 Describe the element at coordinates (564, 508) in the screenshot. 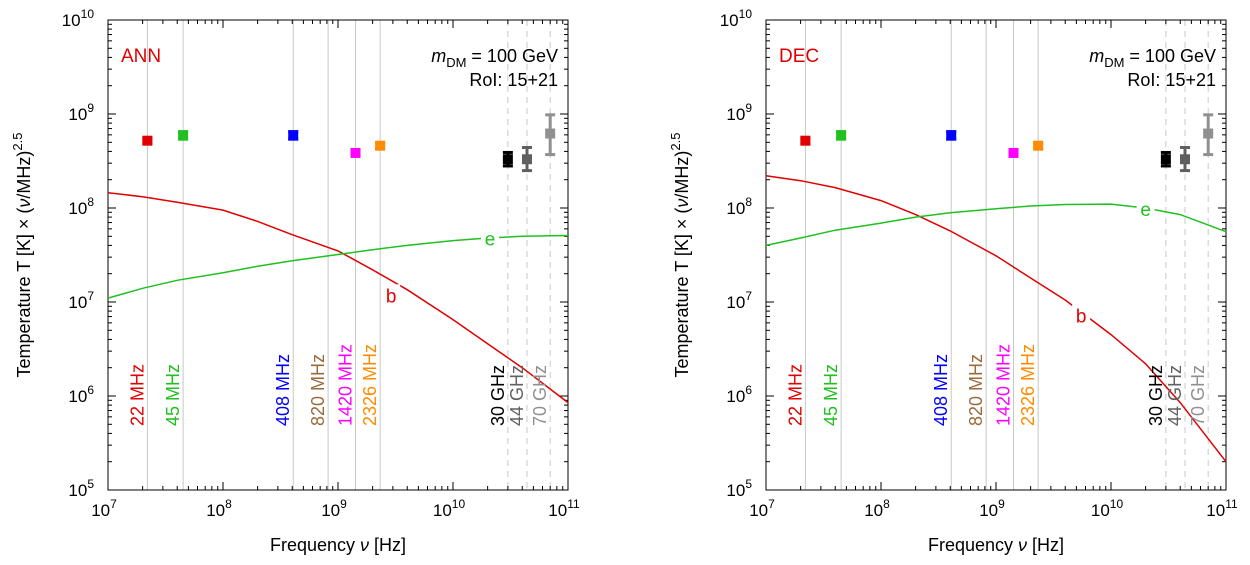

I see `x-tick-label: 10¹¹` at that location.